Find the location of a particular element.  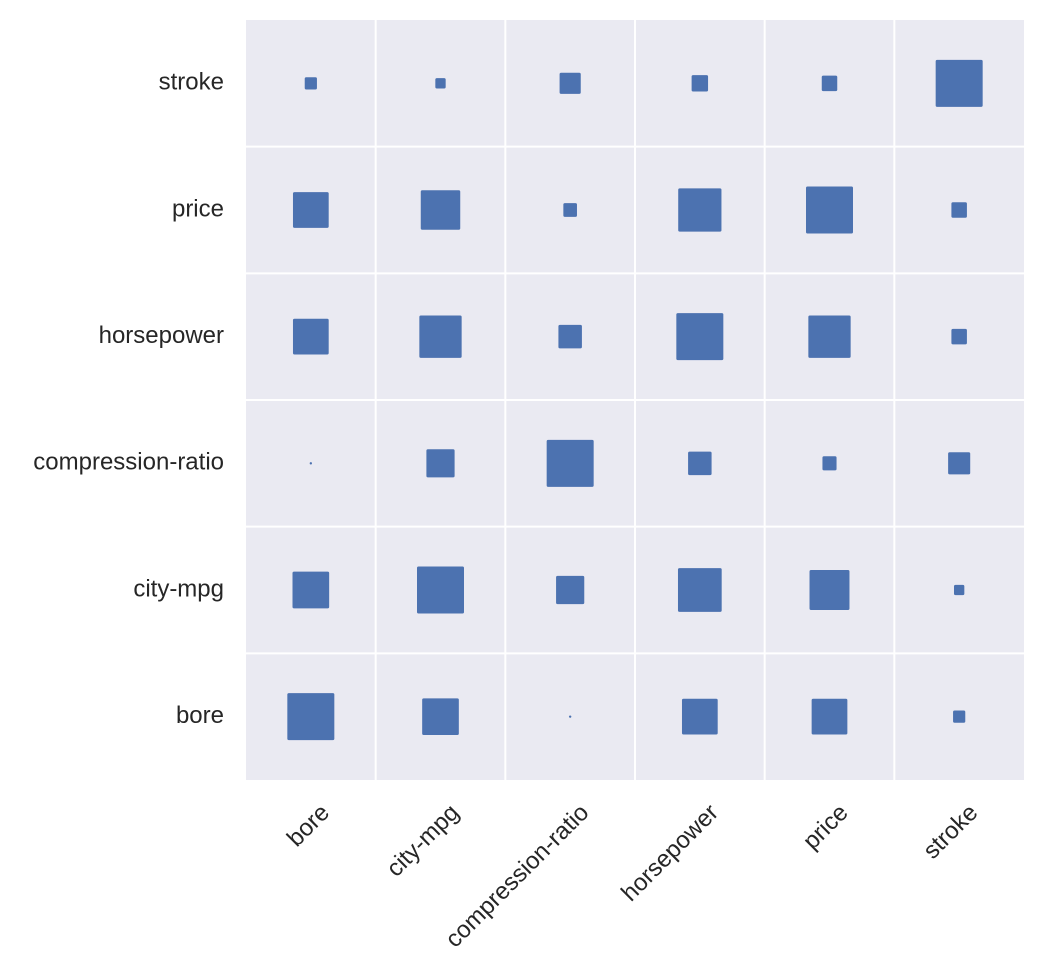

marker-compression-ratio-bore is located at coordinates (311, 463).